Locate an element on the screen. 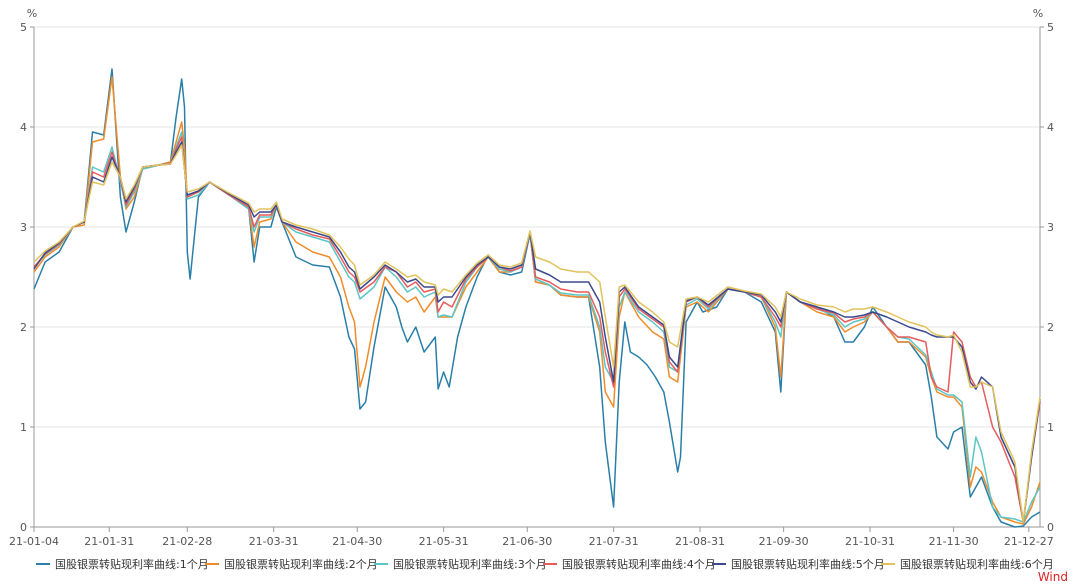  legend-label-6: 国股银票转贴现利率曲线:6个月 is located at coordinates (977, 564).